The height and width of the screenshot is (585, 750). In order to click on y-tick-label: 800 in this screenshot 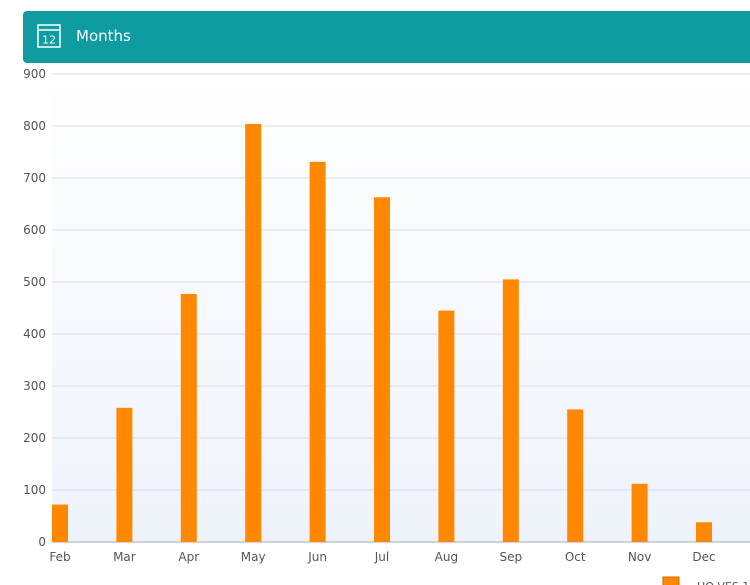, I will do `click(34, 126)`.